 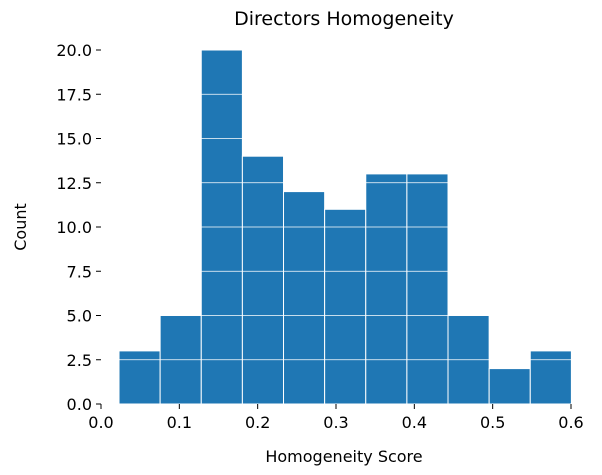 I want to click on y-tick-label: 2.5, so click(x=79, y=360).